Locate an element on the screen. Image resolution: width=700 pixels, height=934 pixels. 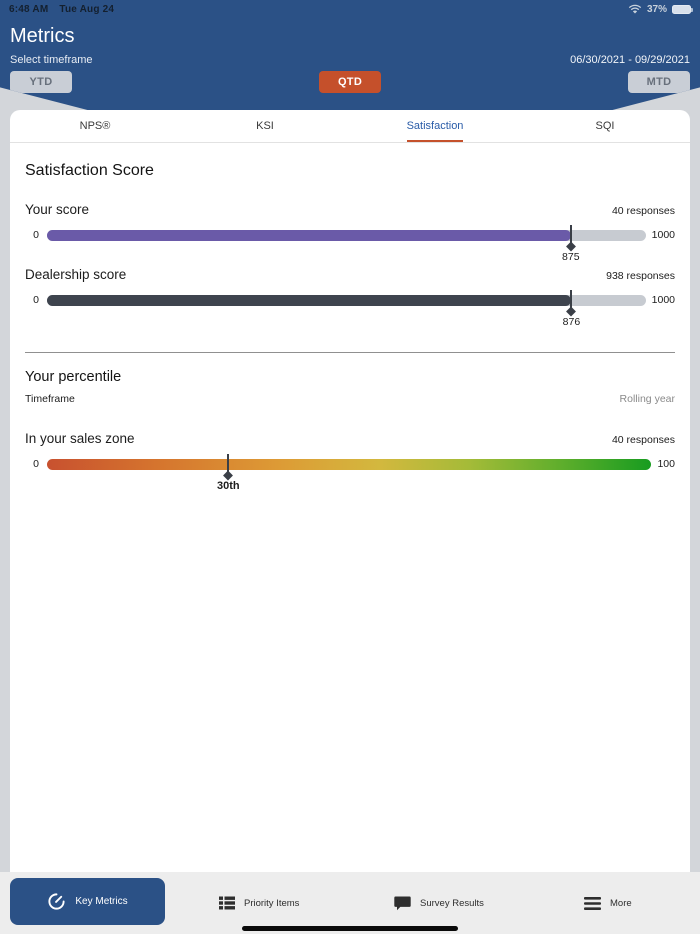
status-indicators: 37% is located at coordinates (660, 9).